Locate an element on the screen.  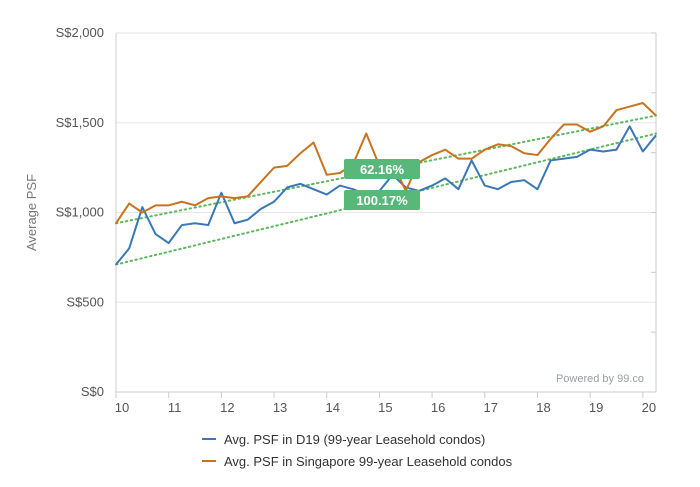
x-tick-label: 12 is located at coordinates (227, 407).